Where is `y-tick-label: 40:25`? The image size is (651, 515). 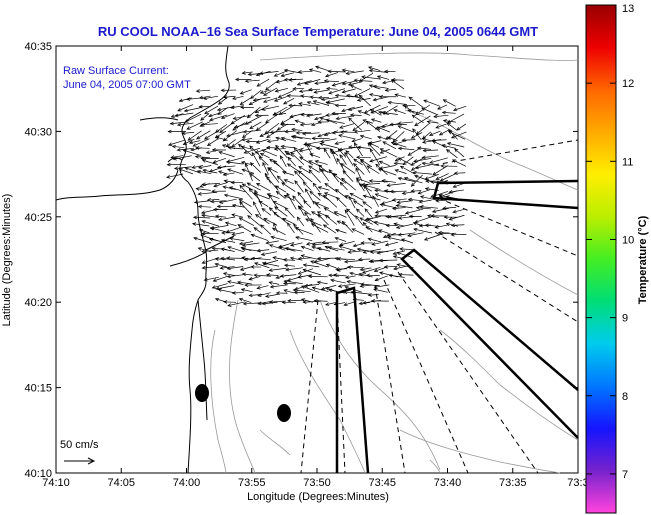 y-tick-label: 40:25 is located at coordinates (38, 218).